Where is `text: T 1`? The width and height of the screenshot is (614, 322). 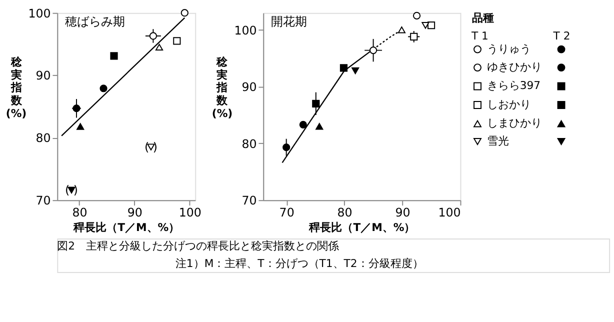
text: T 1 is located at coordinates (479, 35).